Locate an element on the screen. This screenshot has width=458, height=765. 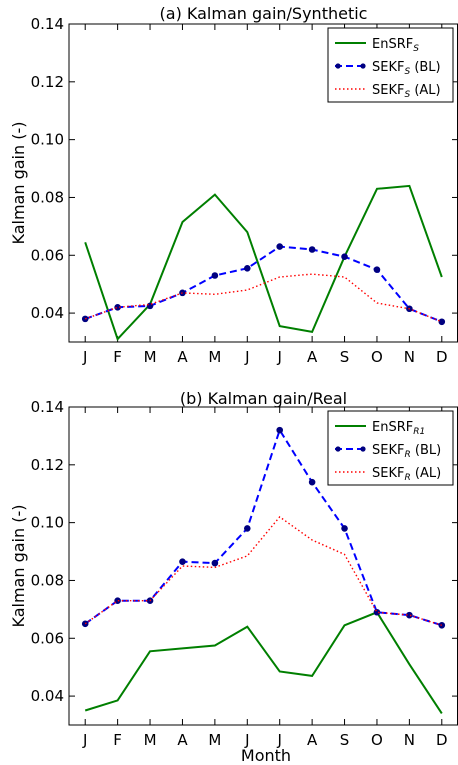
x-axis-title: Month is located at coordinates (266, 755).